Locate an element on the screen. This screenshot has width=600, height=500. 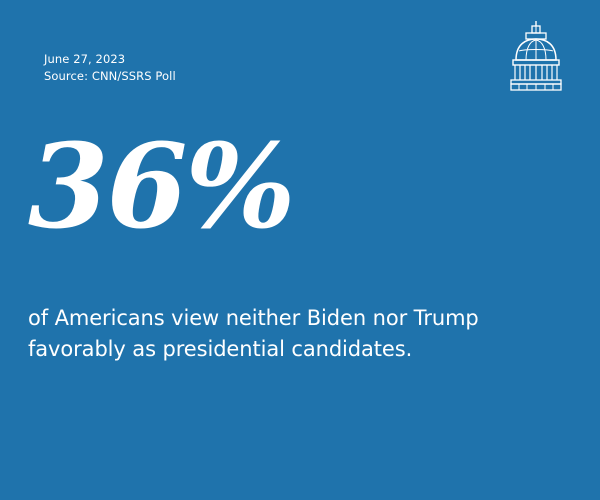
source-label: Source: CNN/SSRS Poll is located at coordinates (110, 76).